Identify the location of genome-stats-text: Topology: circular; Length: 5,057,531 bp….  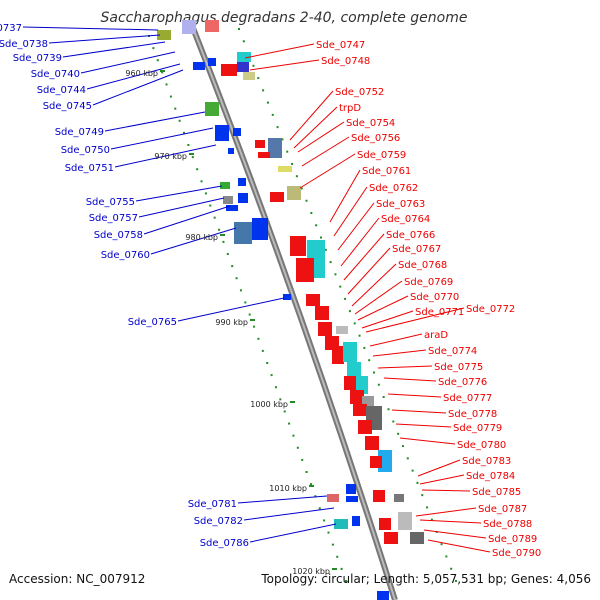
(426, 579).